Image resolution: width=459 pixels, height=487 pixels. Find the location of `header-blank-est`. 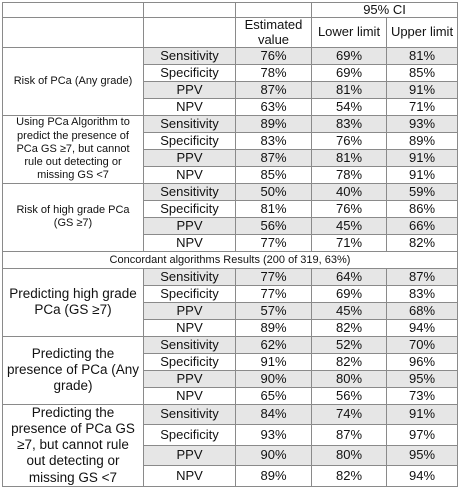

header-blank-est is located at coordinates (273, 10).